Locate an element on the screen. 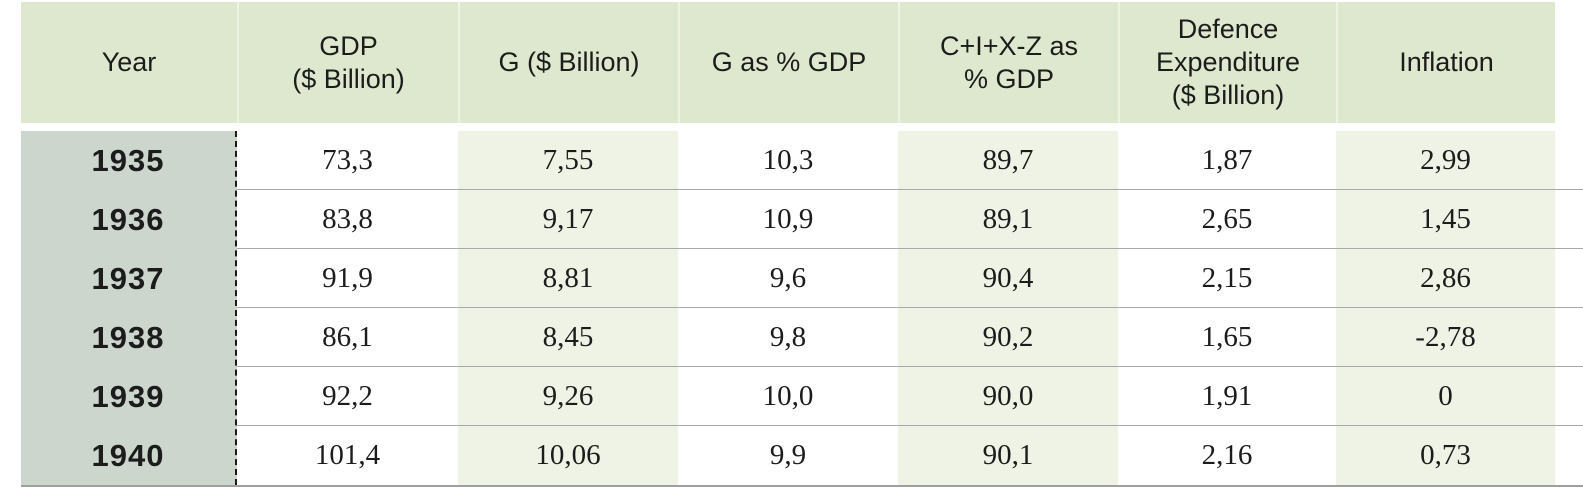  cell-g-pct: 10,0 is located at coordinates (788, 395).